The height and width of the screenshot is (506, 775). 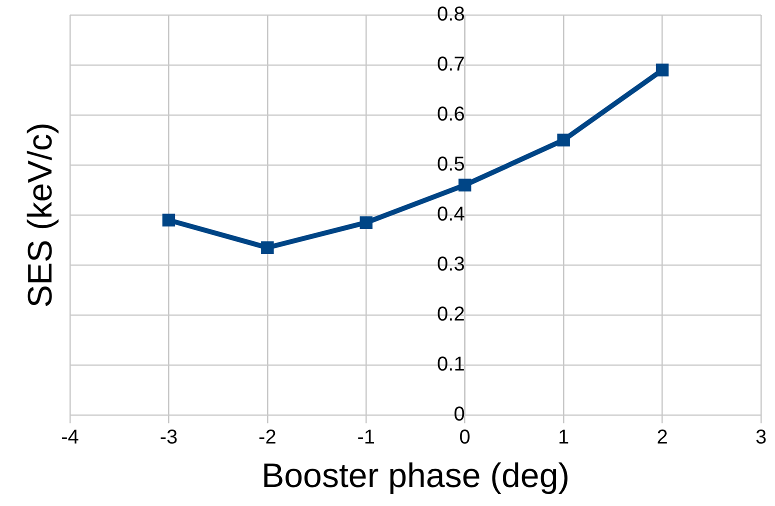 What do you see at coordinates (451, 15) in the screenshot?
I see `y-tick-label: 0.8` at bounding box center [451, 15].